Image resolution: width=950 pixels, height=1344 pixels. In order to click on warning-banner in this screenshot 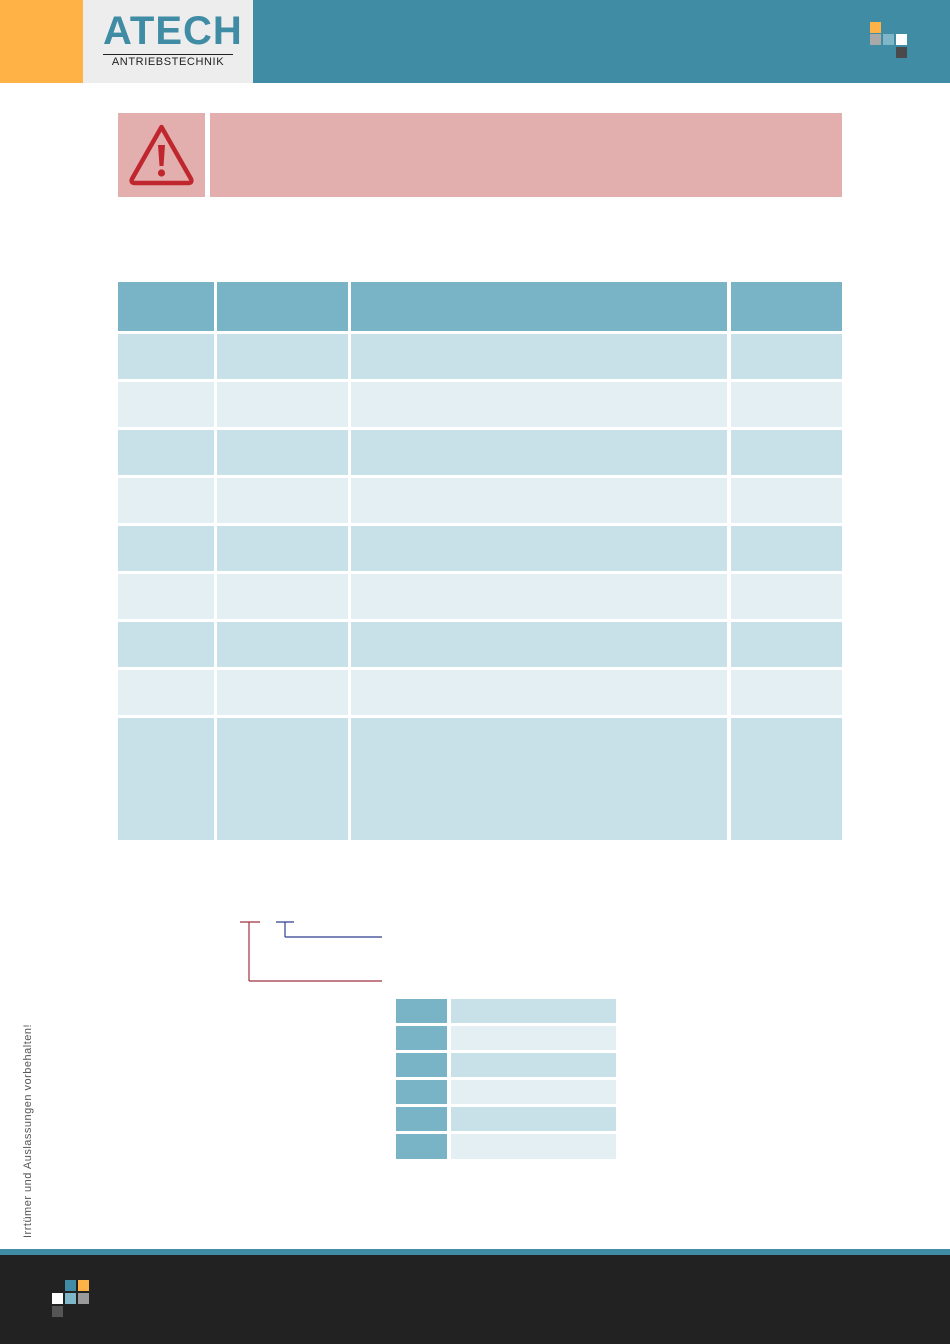, I will do `click(526, 155)`.